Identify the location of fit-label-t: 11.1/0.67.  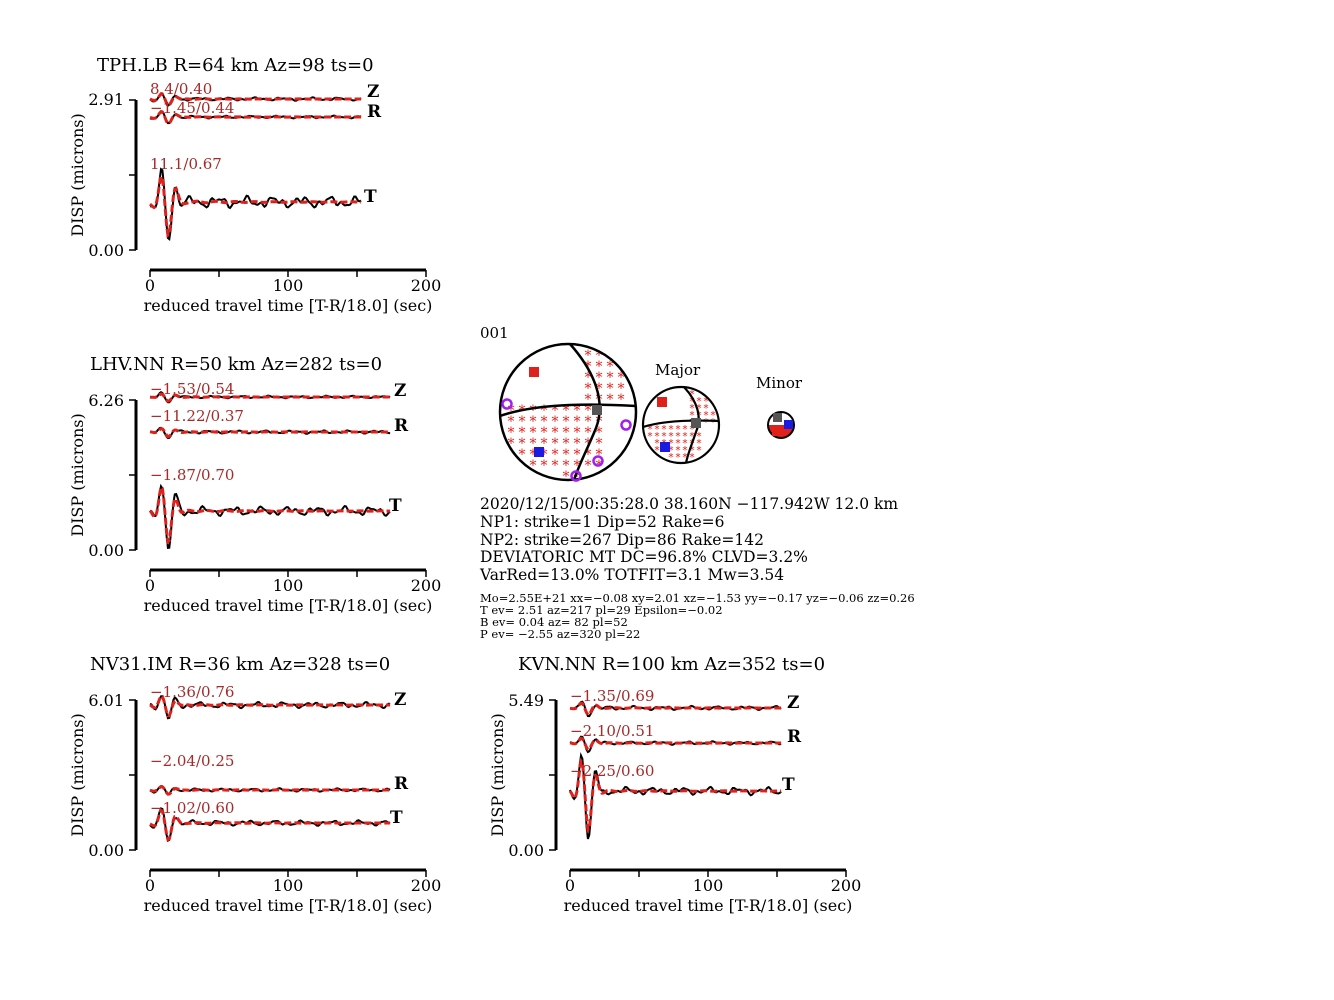
(186, 164).